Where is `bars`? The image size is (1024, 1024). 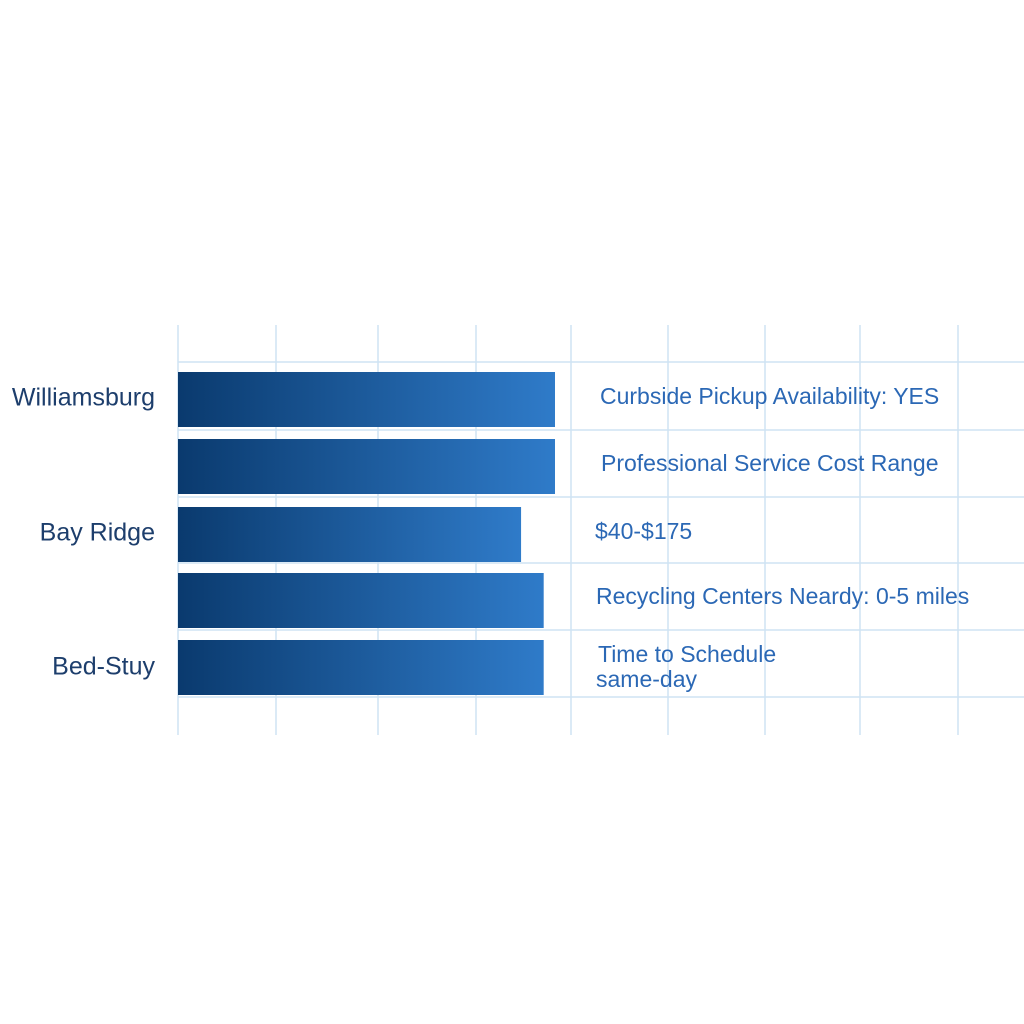 bars is located at coordinates (366, 533).